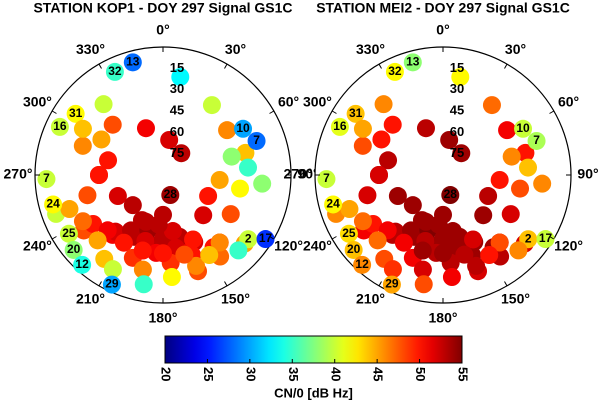 This screenshot has height=404, width=605. Describe the element at coordinates (307, 174) in the screenshot. I see `azimuth-tick-label: 90°` at that location.